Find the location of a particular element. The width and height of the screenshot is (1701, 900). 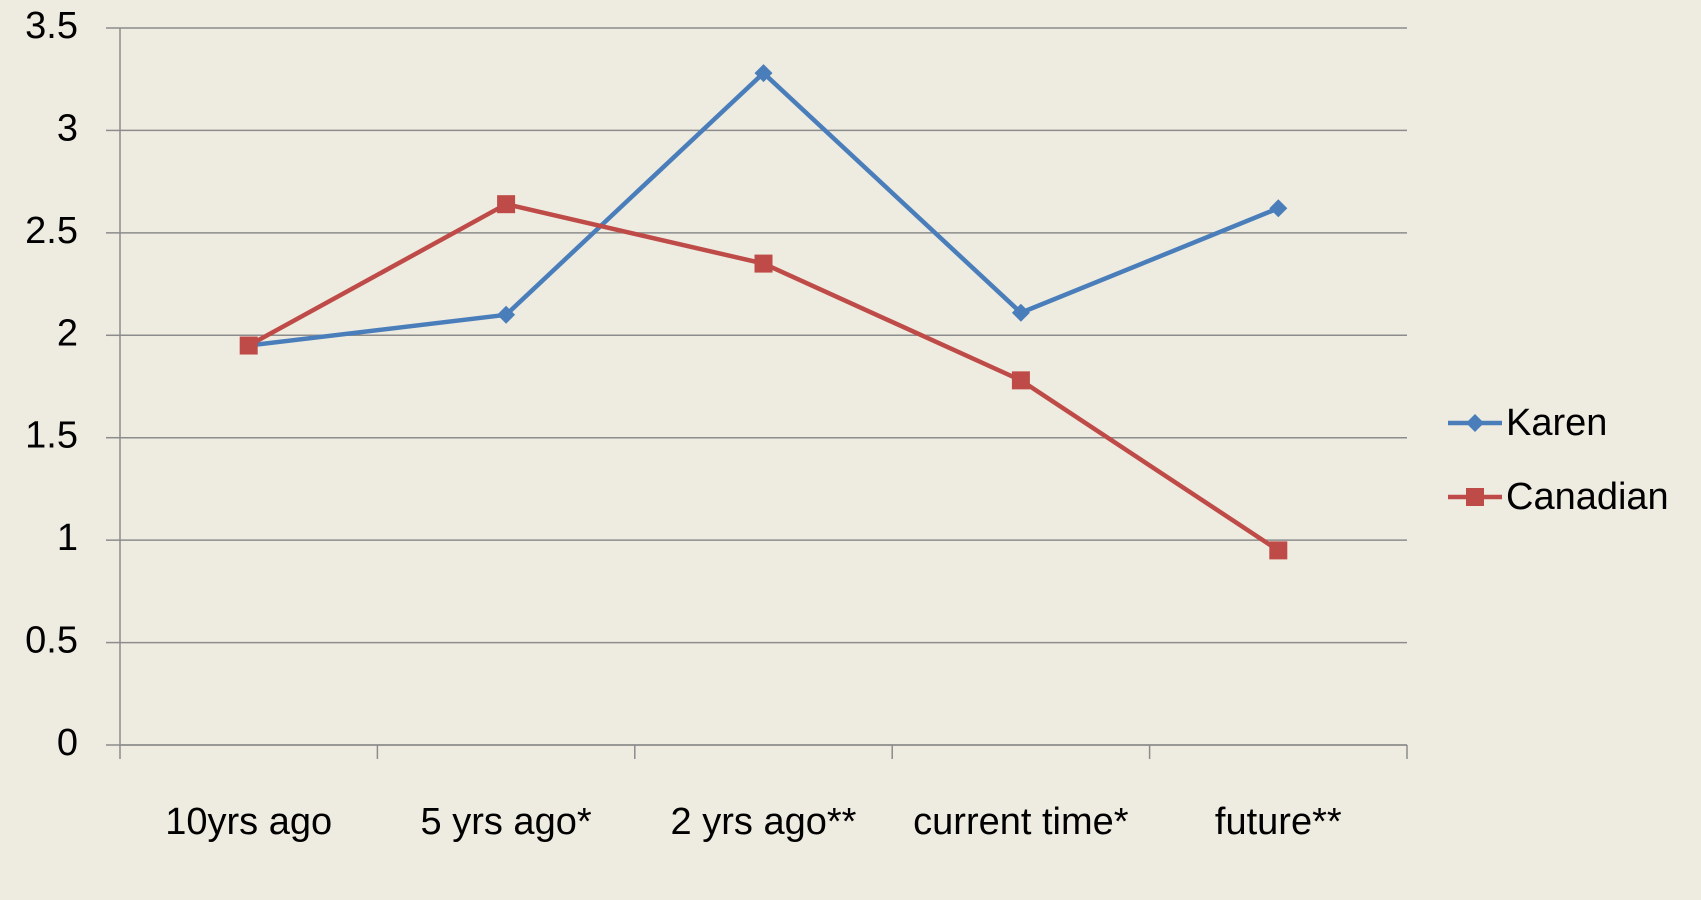

legend-label: Karen is located at coordinates (1556, 423).